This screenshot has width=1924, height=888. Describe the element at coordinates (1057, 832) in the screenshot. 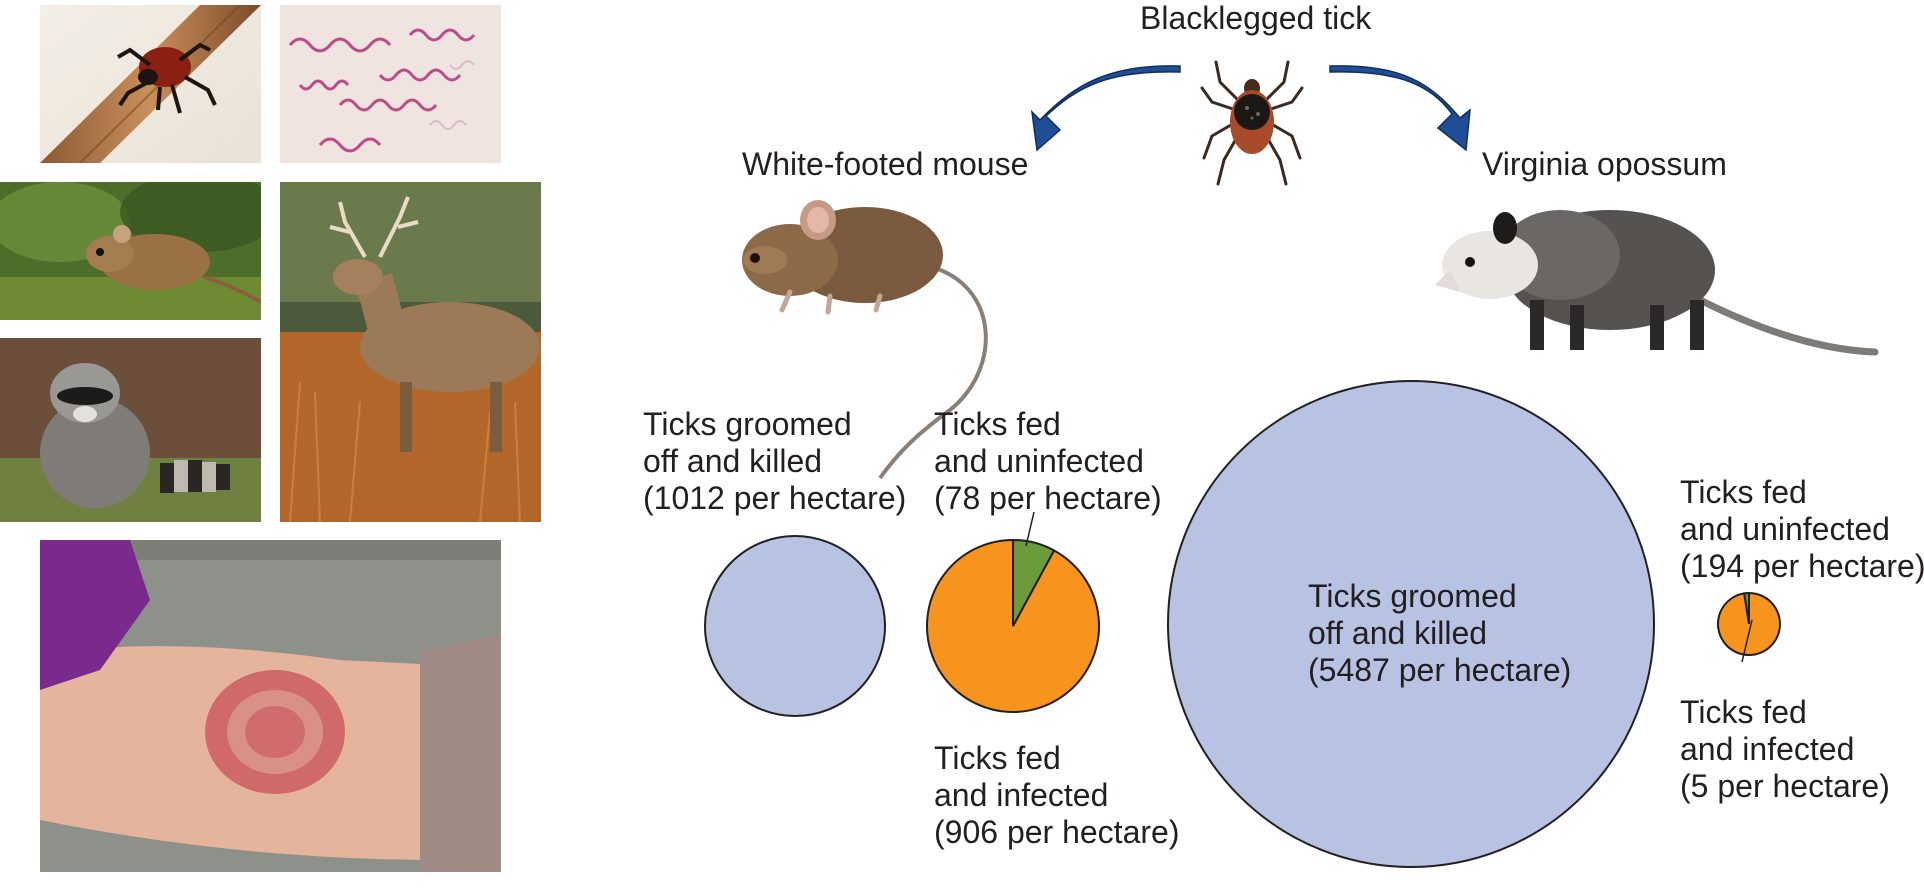

I see `label-line: (906 per hectare)` at that location.